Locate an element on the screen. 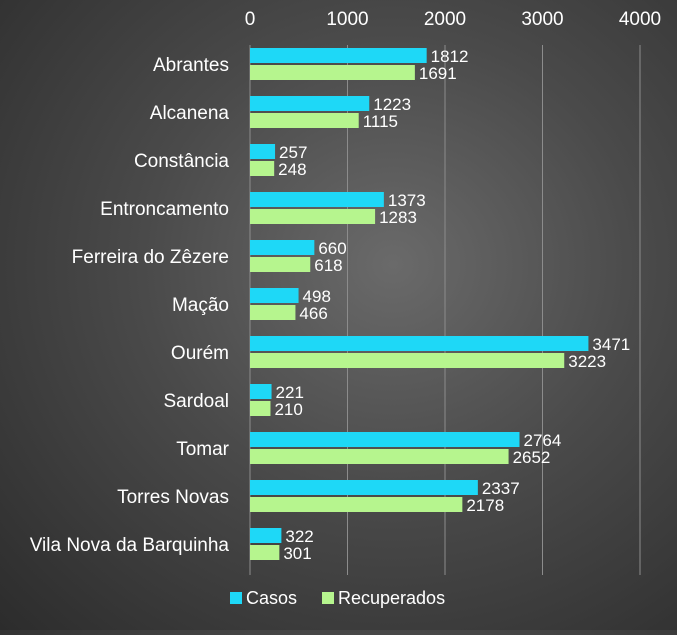 This screenshot has width=677, height=635. category-label-macao: Mação is located at coordinates (200, 305).